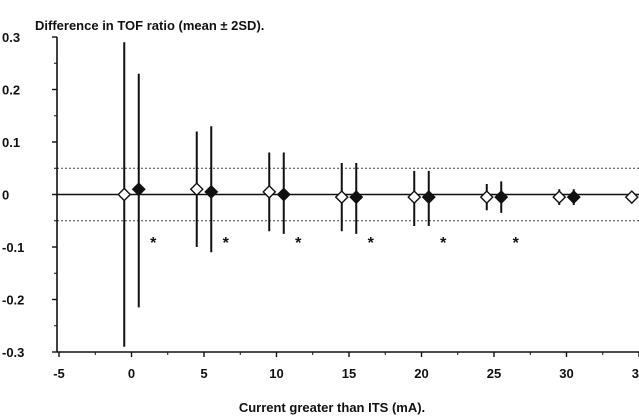  I want to click on x-tick-label: 25, so click(494, 373).